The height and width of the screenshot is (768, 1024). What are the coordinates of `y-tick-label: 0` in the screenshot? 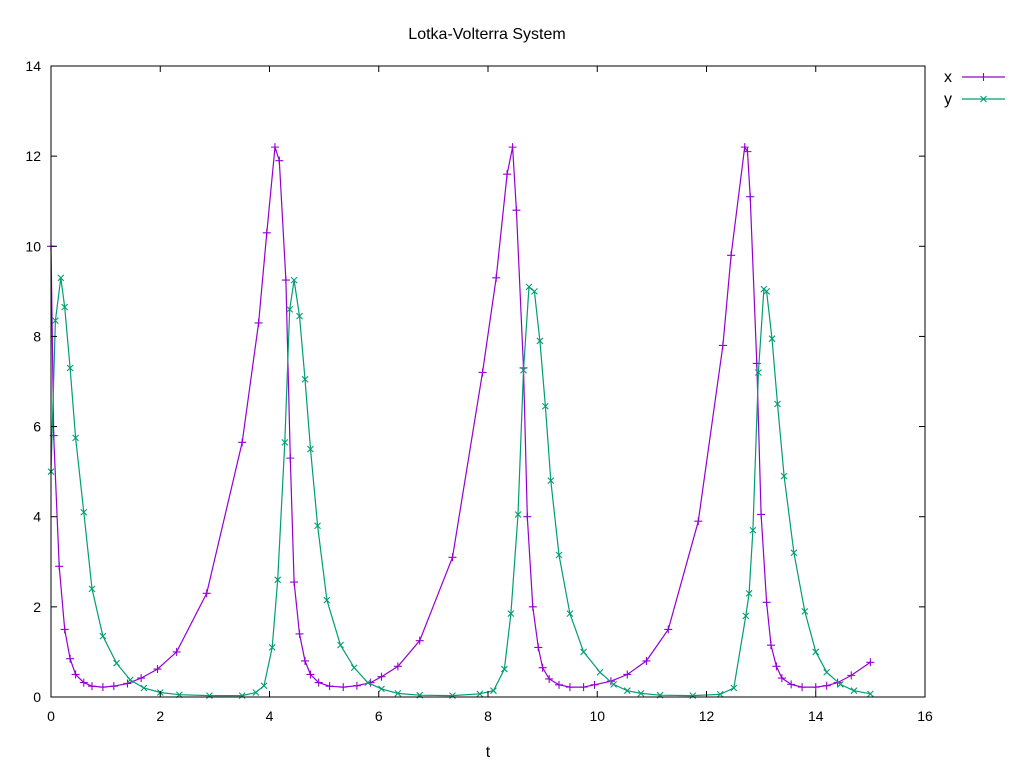 It's located at (37, 697).